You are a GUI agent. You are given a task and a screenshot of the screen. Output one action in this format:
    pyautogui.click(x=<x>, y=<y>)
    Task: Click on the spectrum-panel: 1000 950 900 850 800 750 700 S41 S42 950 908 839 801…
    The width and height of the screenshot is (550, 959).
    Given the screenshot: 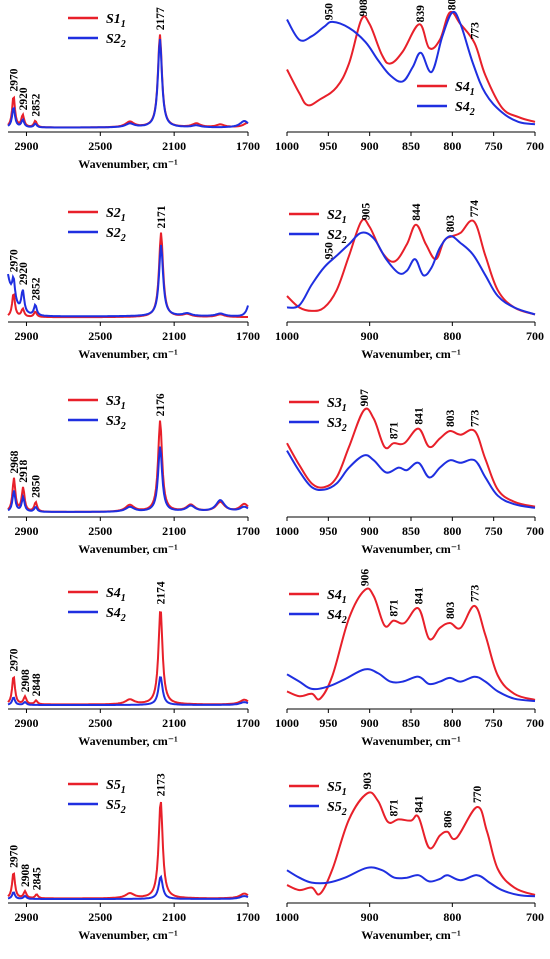 What is the action you would take?
    pyautogui.click(x=409, y=76)
    